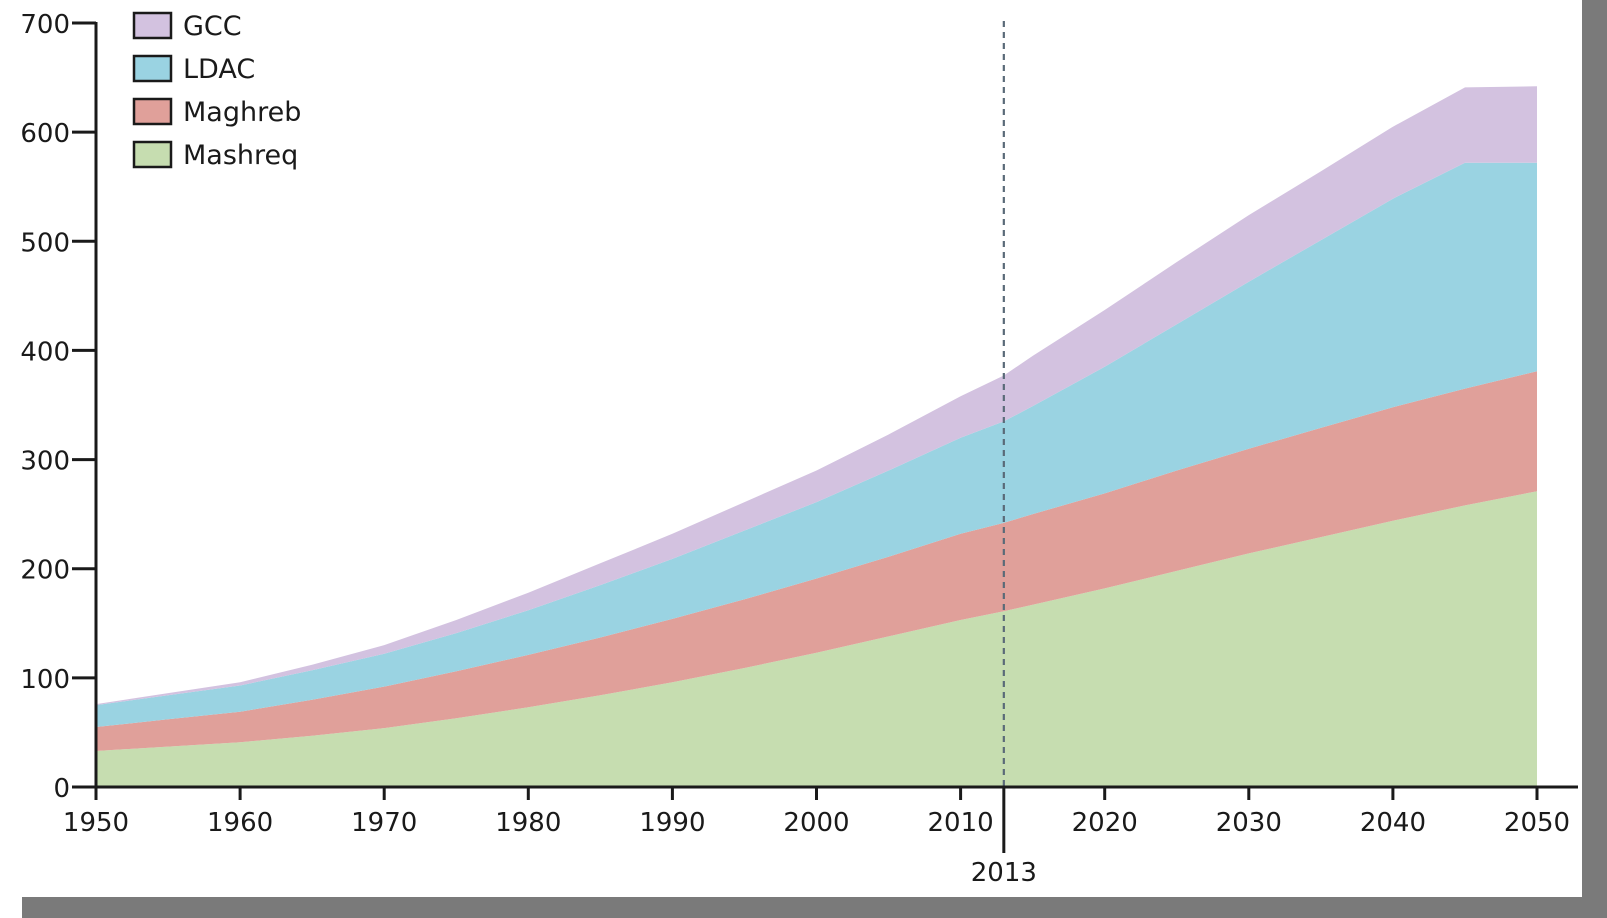 The height and width of the screenshot is (918, 1607). Describe the element at coordinates (961, 823) in the screenshot. I see `x-tick-label-2010: 2010` at that location.